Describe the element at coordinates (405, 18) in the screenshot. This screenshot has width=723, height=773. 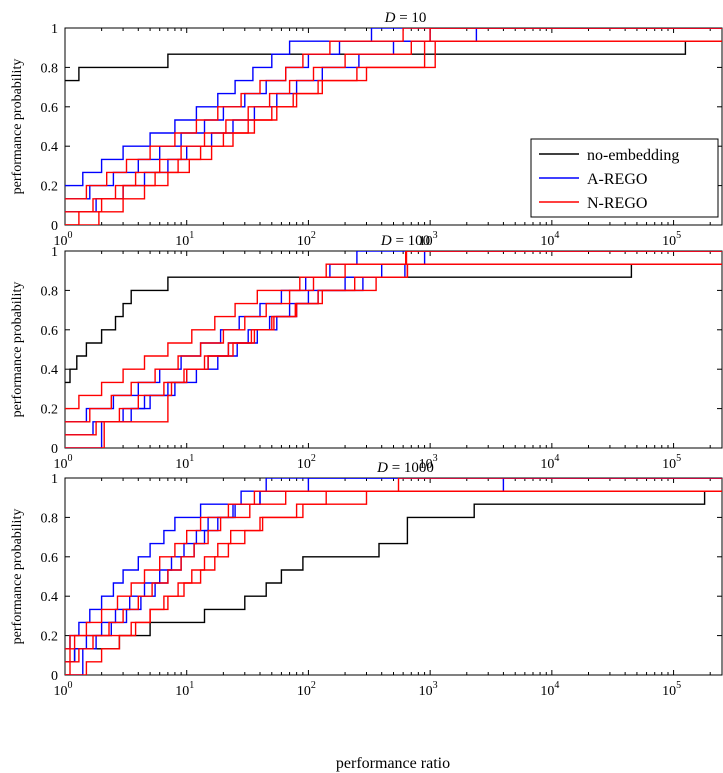
I see `panel-title: D = 10` at that location.